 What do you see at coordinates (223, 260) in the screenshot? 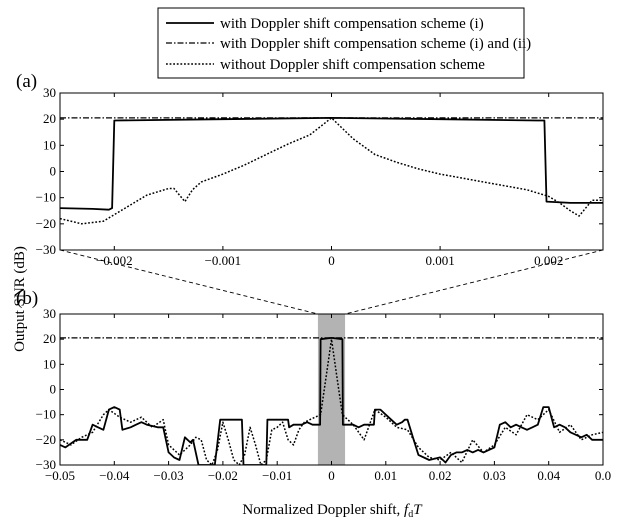
I see `x-tick-label: −0.001` at bounding box center [223, 260].